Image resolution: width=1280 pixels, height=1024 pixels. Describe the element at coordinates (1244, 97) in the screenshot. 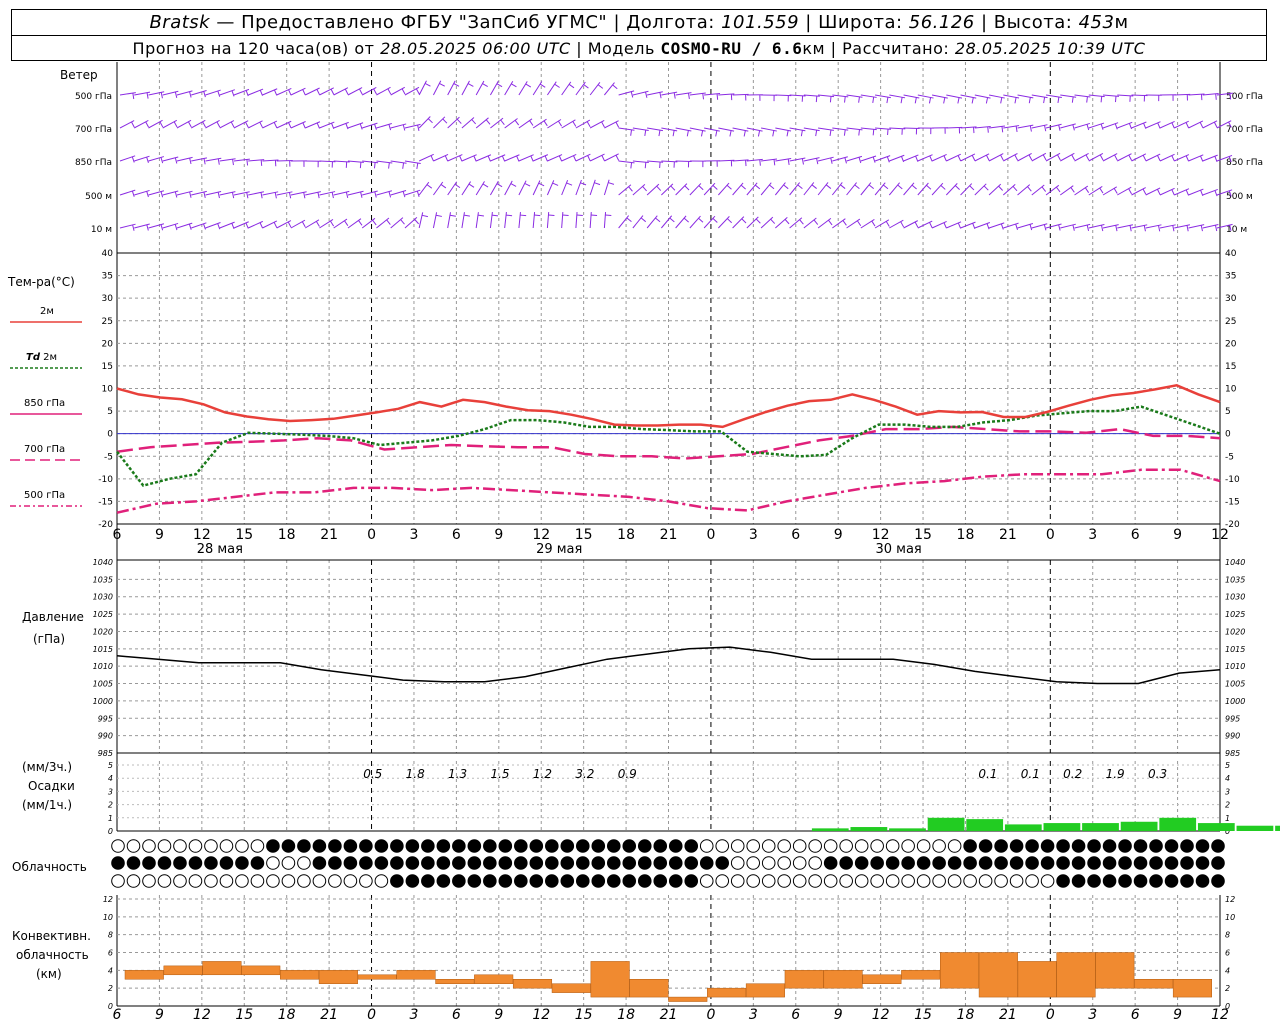

I see `wind-level-label-right: 500 гПа` at that location.